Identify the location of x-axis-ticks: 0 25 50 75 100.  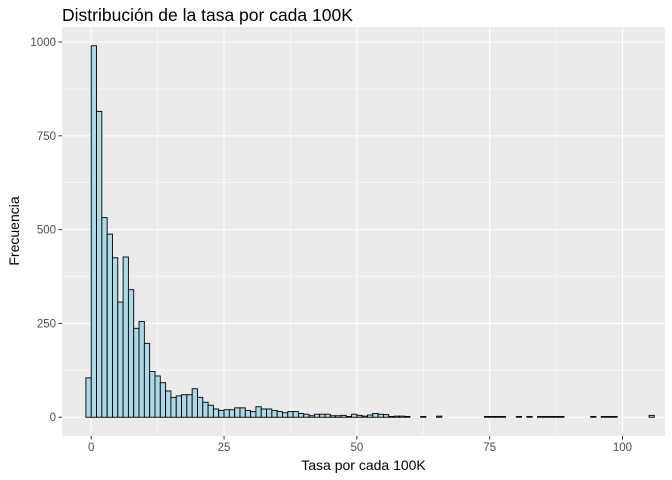
(360, 445).